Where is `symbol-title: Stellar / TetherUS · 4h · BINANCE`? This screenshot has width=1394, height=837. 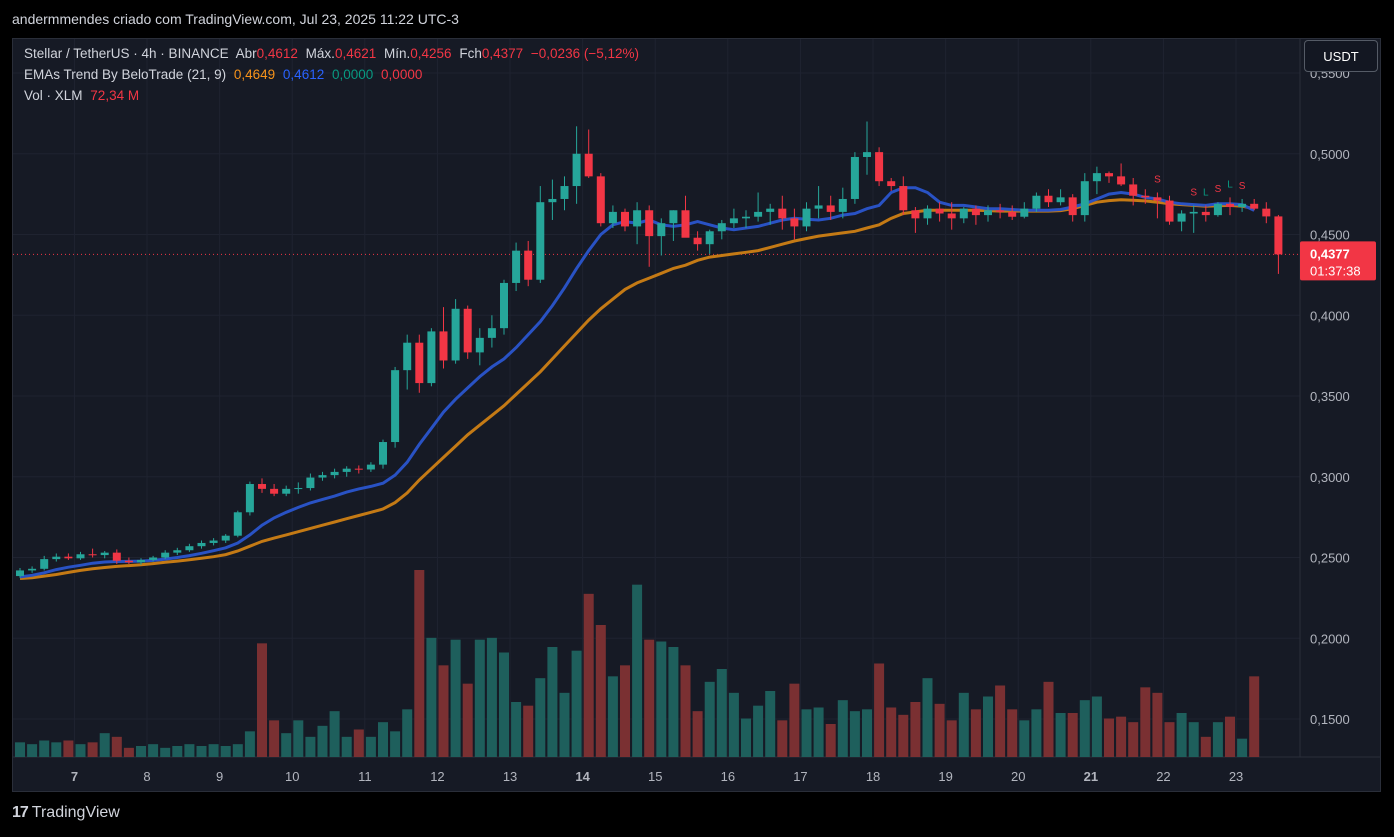
symbol-title: Stellar / TetherUS · 4h · BINANCE is located at coordinates (126, 53).